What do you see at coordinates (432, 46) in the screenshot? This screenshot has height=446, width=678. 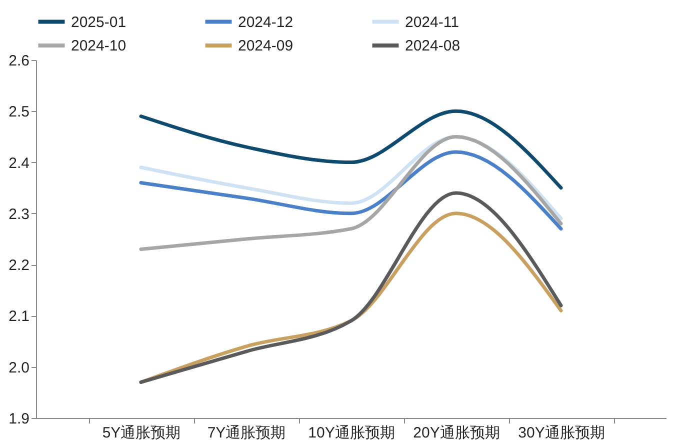 I see `legend-label: 2024-08` at bounding box center [432, 46].